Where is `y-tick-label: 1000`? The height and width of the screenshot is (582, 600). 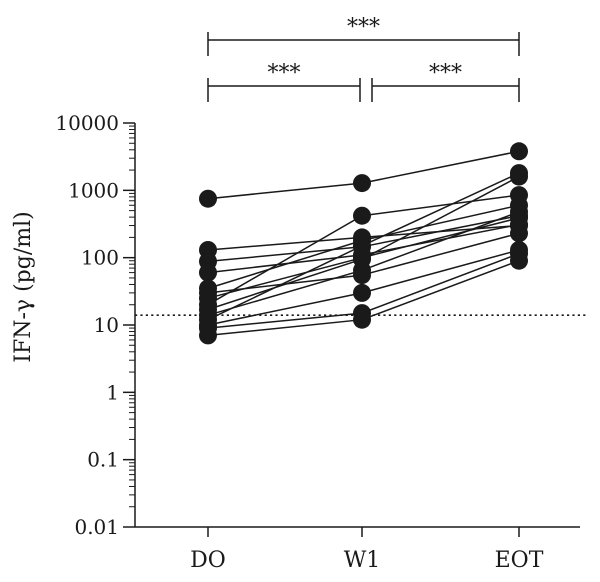
y-tick-label: 1000 is located at coordinates (93, 190).